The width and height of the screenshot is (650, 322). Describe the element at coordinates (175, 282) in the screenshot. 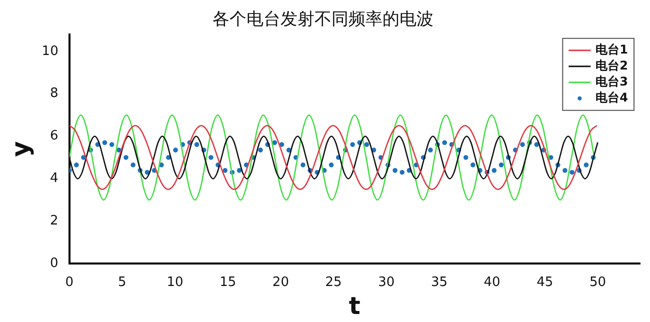

I see `x-tick-label: 10` at that location.